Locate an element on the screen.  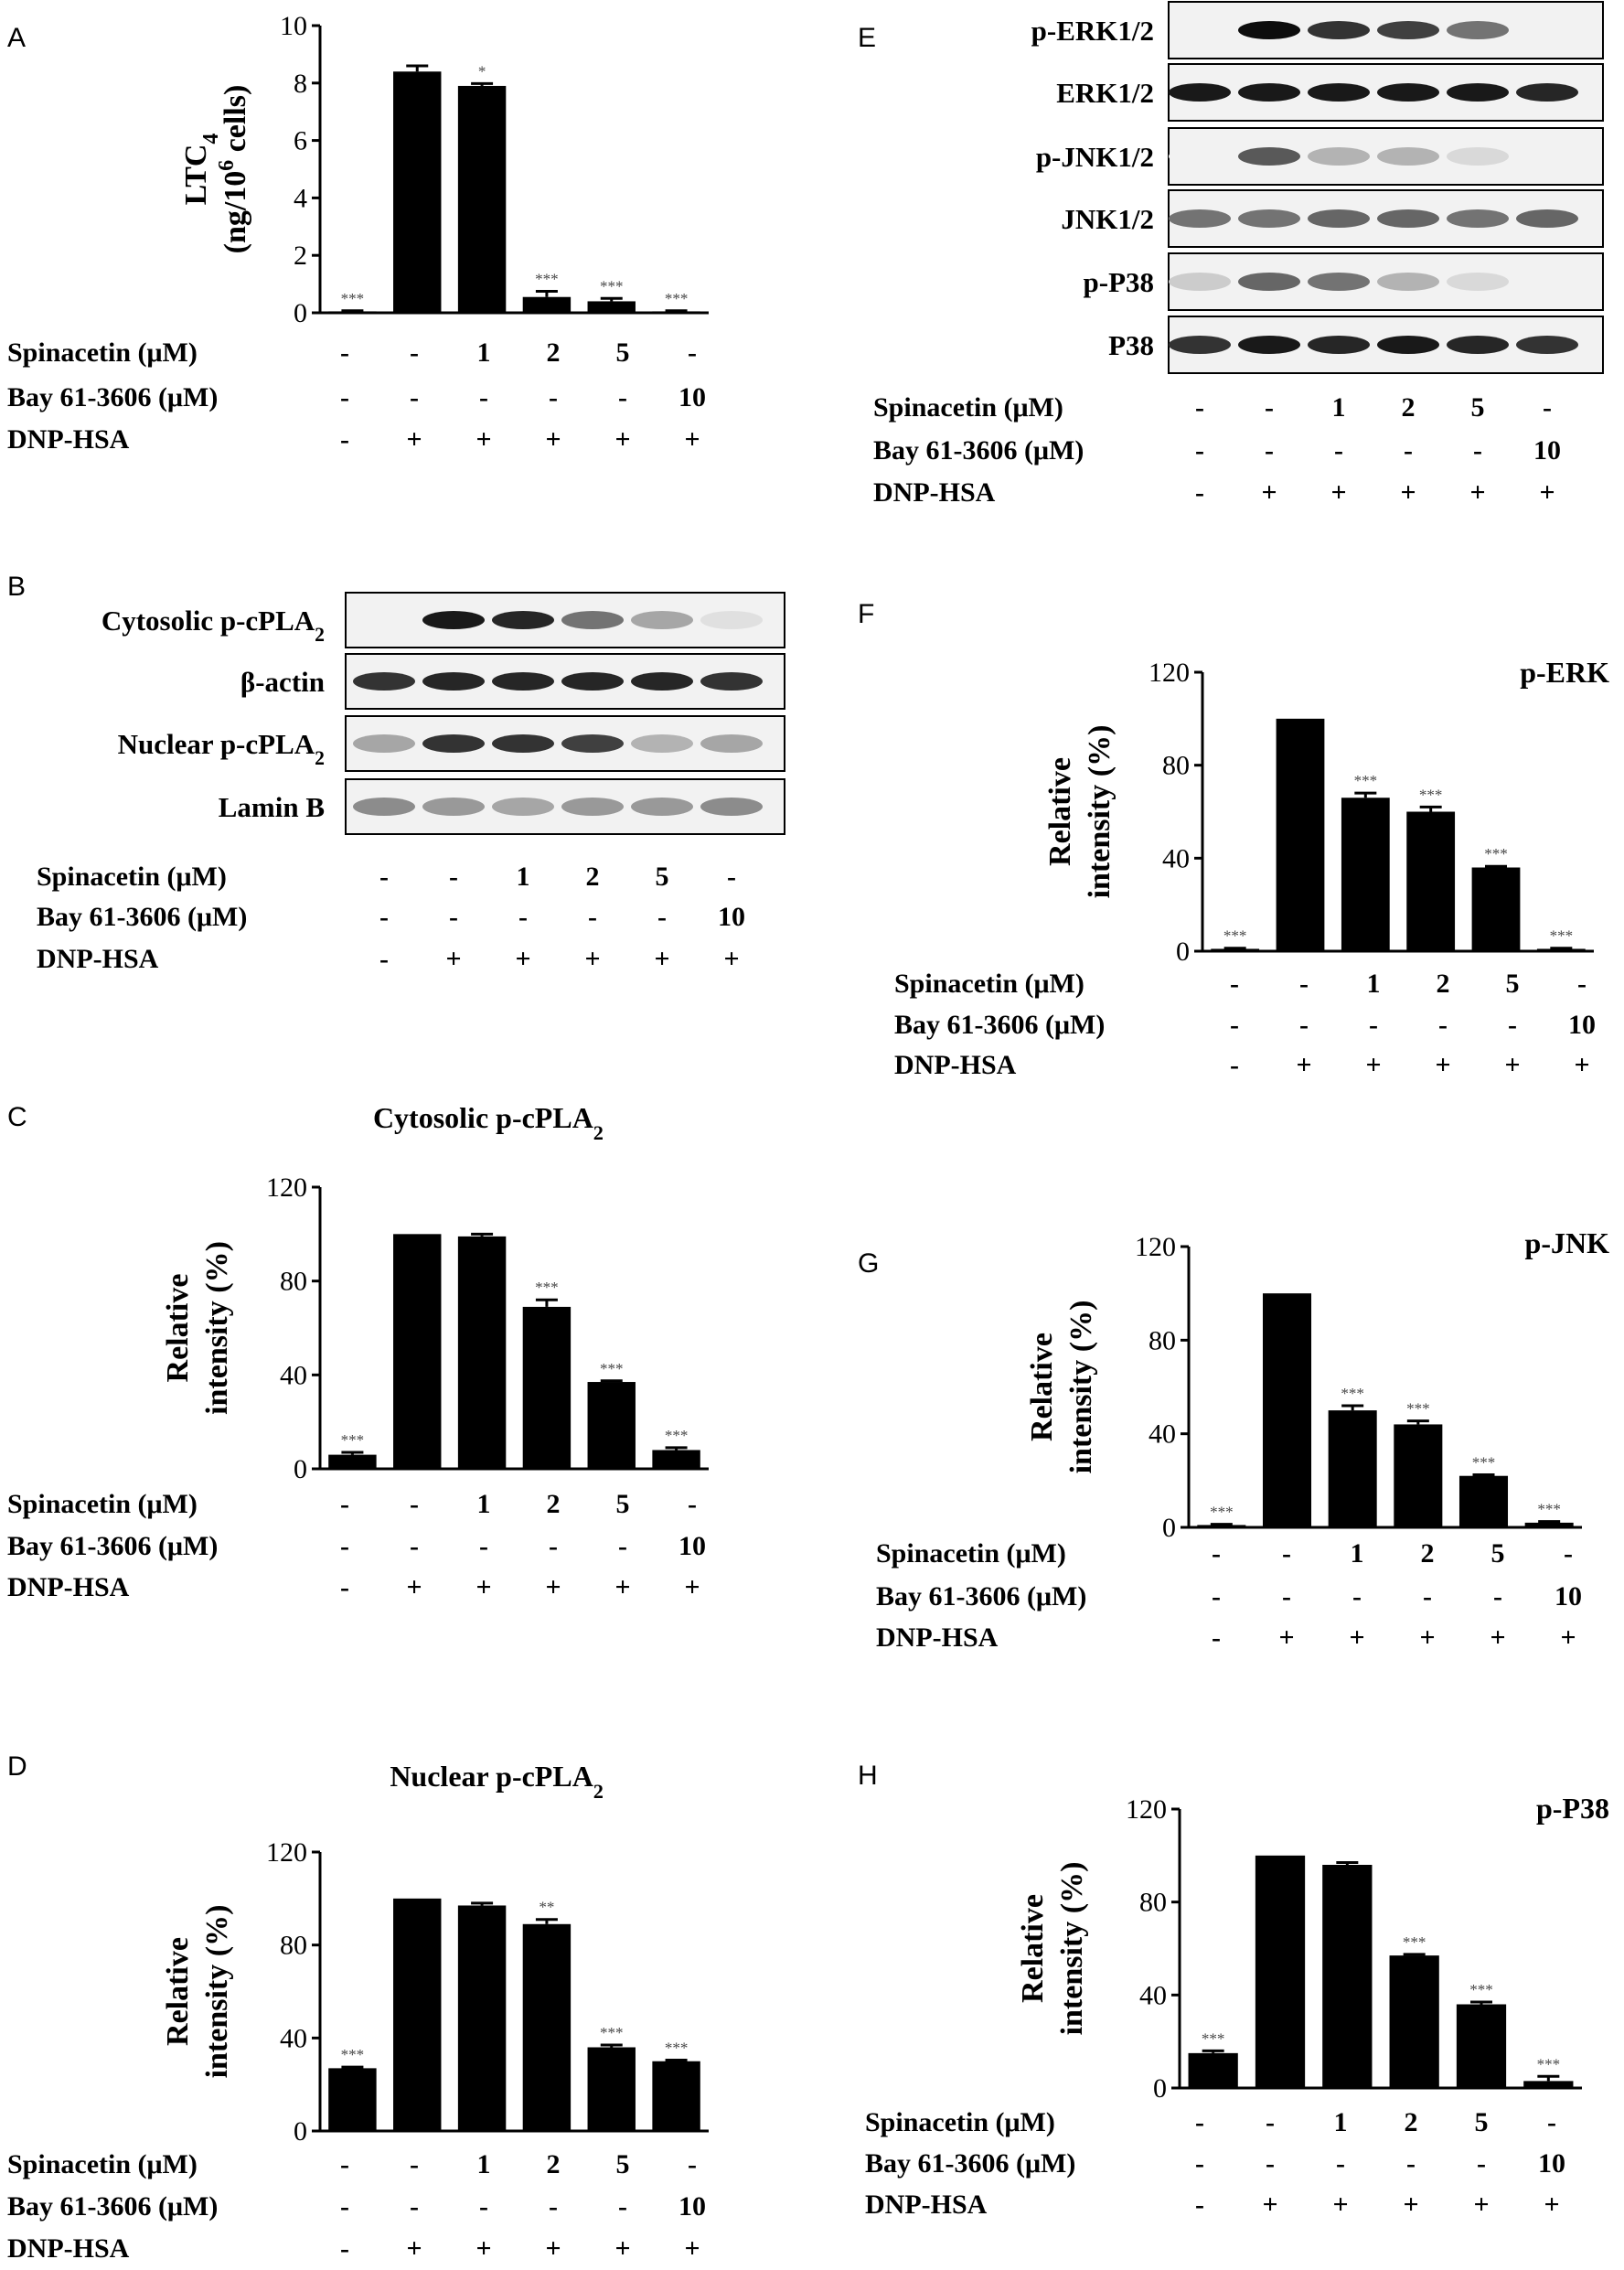
text-run: Bay 61-3606 (μM) is located at coordinates (978, 450).